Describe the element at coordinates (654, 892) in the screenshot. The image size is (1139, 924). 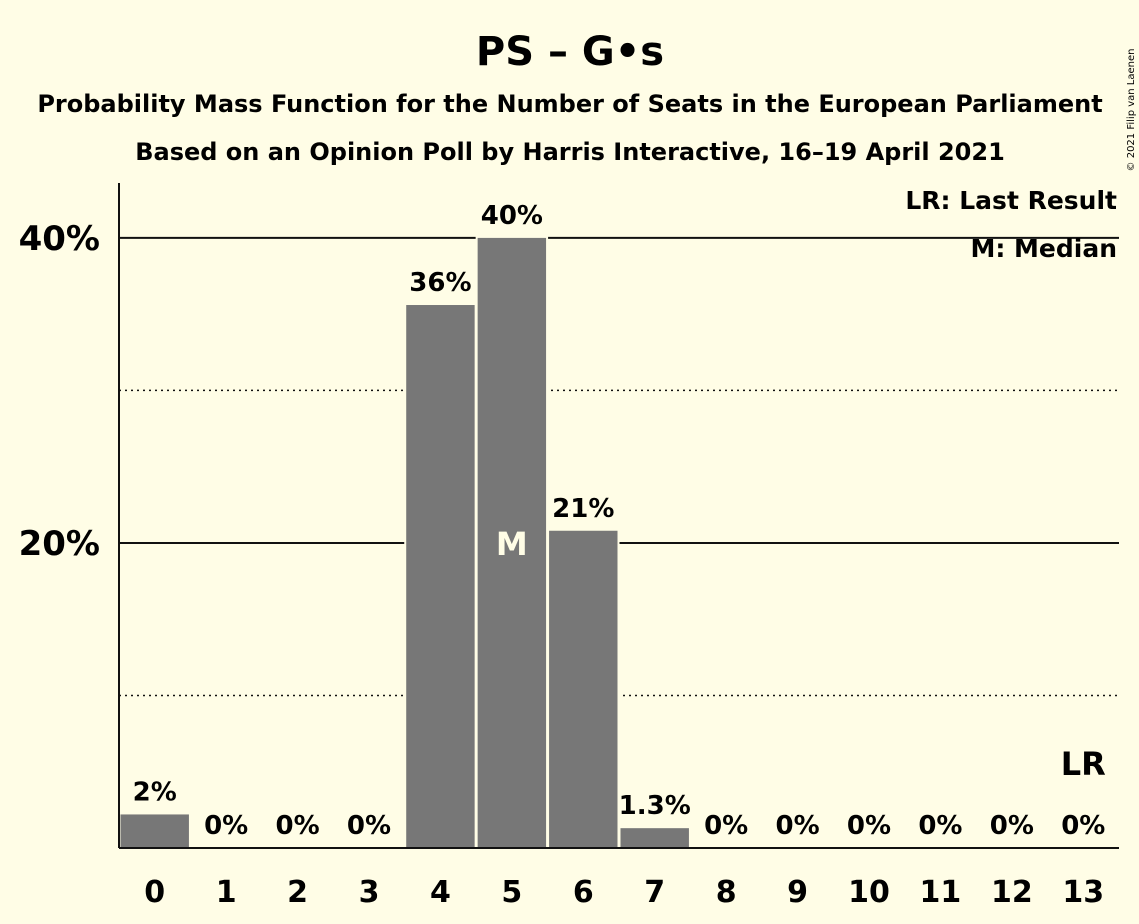
I see `x-tick-7: 7` at that location.